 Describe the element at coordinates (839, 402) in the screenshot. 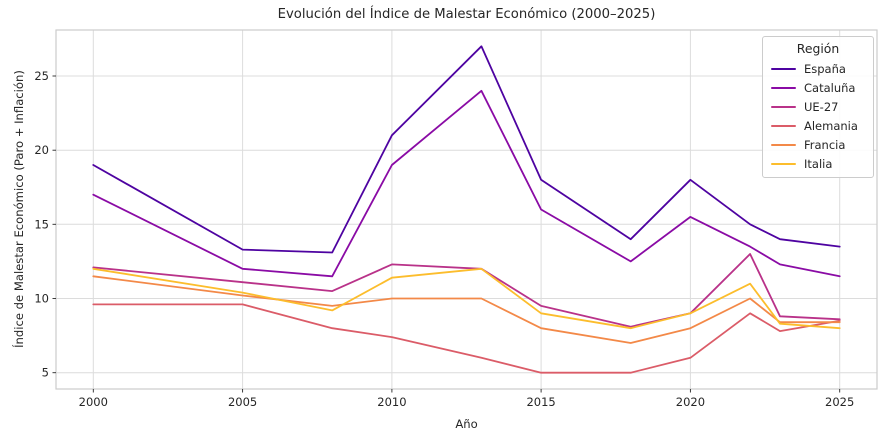

I see `x-tick-label: 2025` at that location.